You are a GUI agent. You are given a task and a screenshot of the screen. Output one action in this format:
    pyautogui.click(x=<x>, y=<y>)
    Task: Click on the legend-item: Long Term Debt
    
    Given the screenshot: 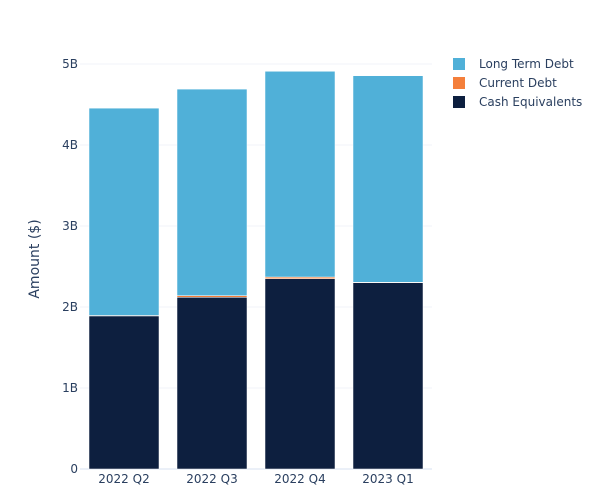 What is the action you would take?
    pyautogui.click(x=513, y=64)
    